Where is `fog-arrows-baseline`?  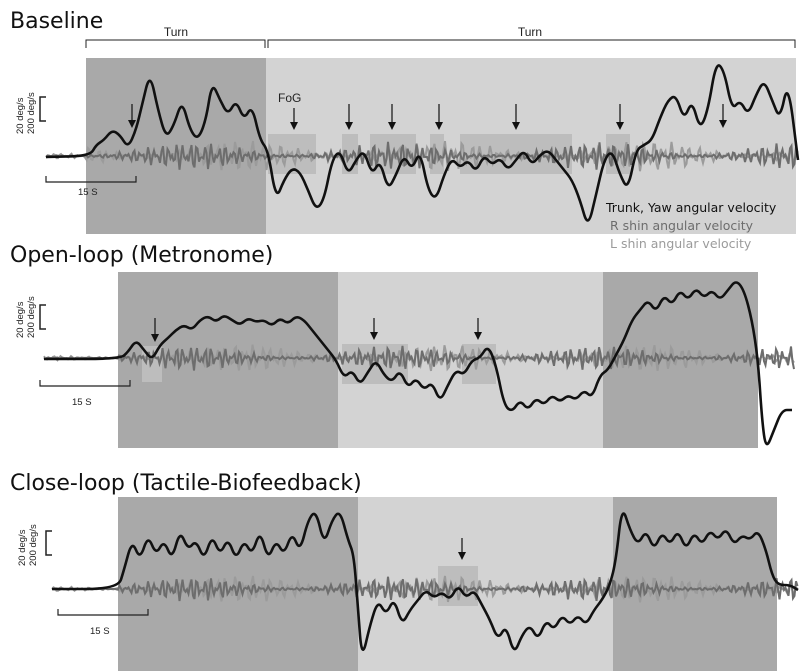 fog-arrows-baseline is located at coordinates (427, 117).